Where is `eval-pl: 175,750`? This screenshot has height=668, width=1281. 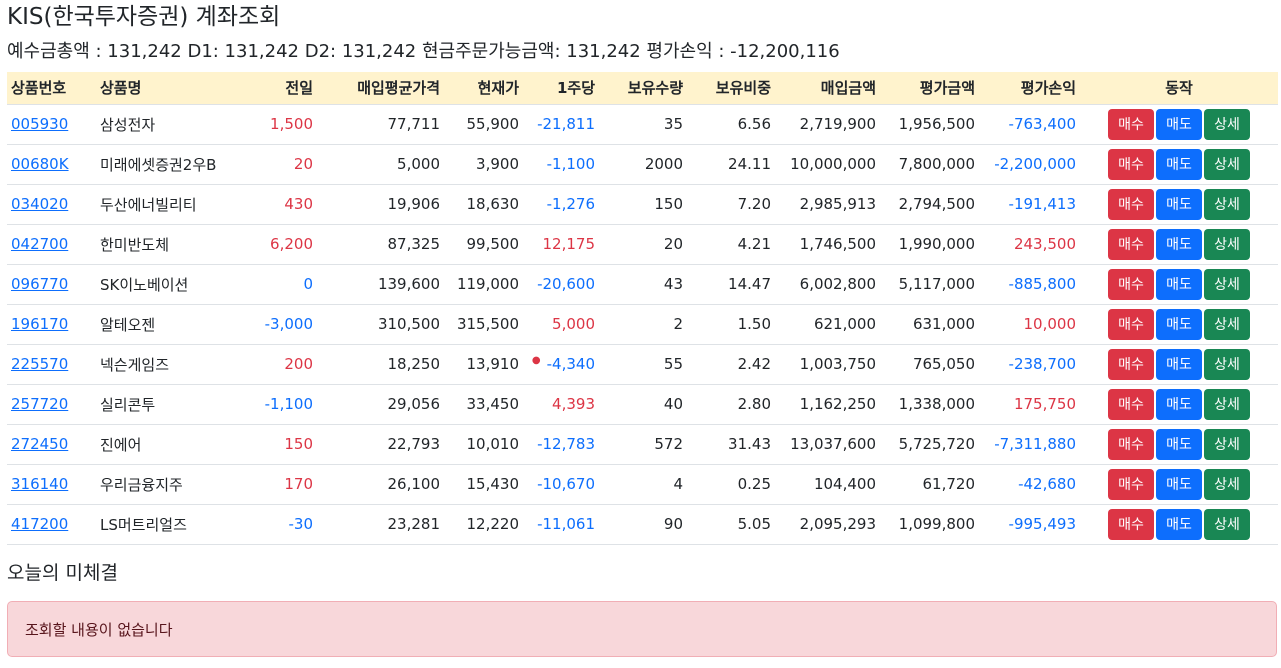
eval-pl: 175,750 is located at coordinates (1044, 404).